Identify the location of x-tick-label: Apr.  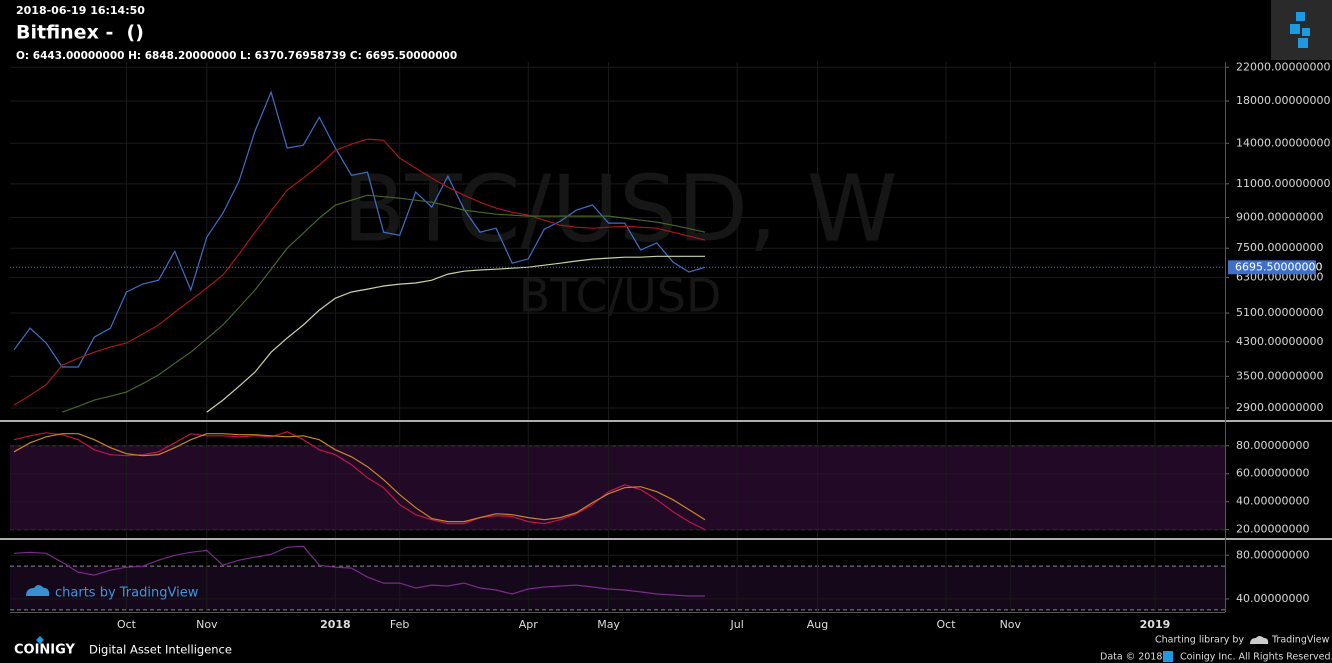
(529, 624).